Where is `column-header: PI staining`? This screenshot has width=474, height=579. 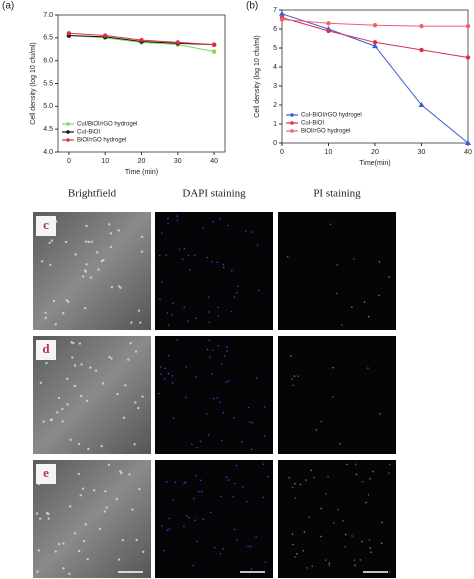 column-header: PI staining is located at coordinates (337, 194).